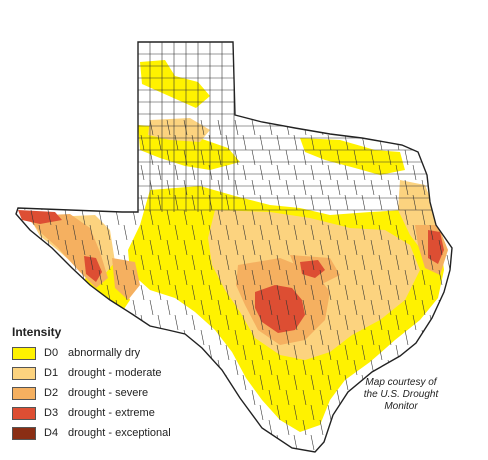  I want to click on d0-area-panhandle, so click(175, 84).